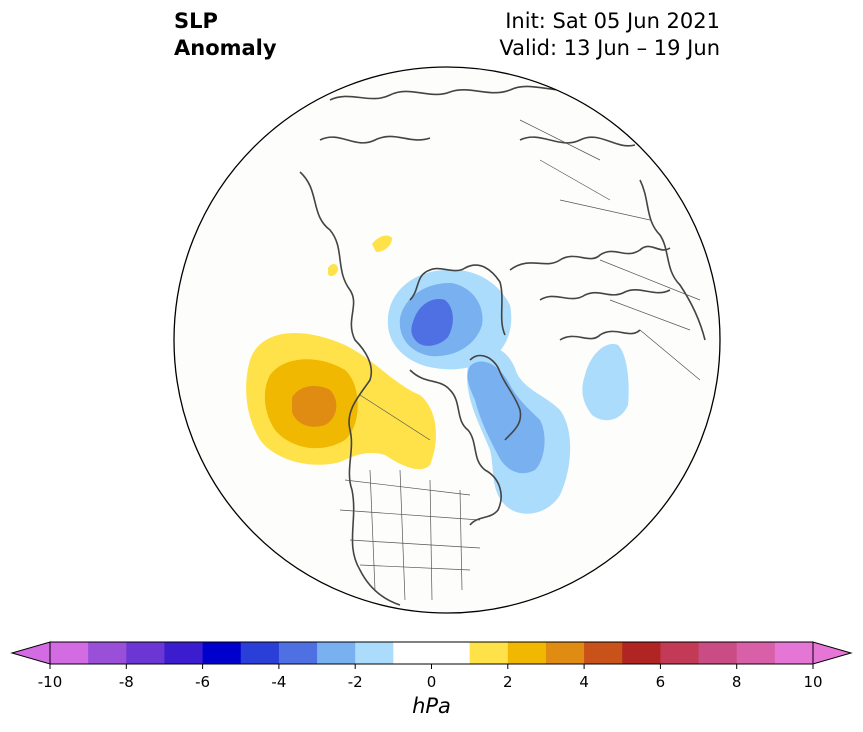 This screenshot has width=863, height=732. Describe the element at coordinates (203, 682) in the screenshot. I see `colorbar-tick-label: -6` at that location.